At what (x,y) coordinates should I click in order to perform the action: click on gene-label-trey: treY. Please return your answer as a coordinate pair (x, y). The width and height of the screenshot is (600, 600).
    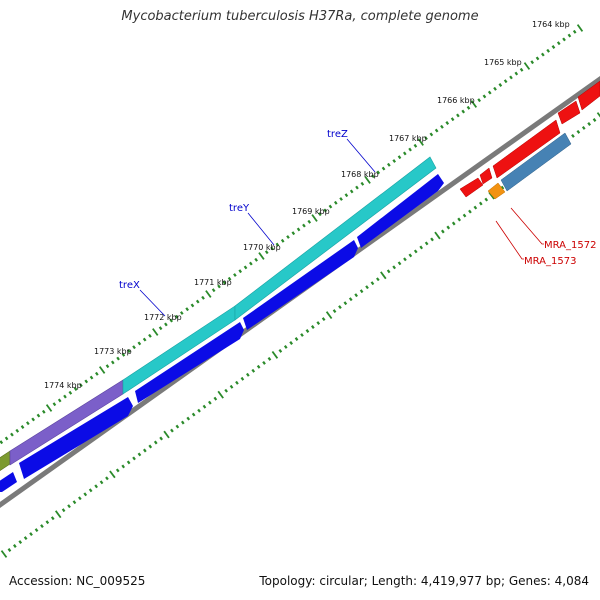
    Looking at the image, I should click on (239, 208).